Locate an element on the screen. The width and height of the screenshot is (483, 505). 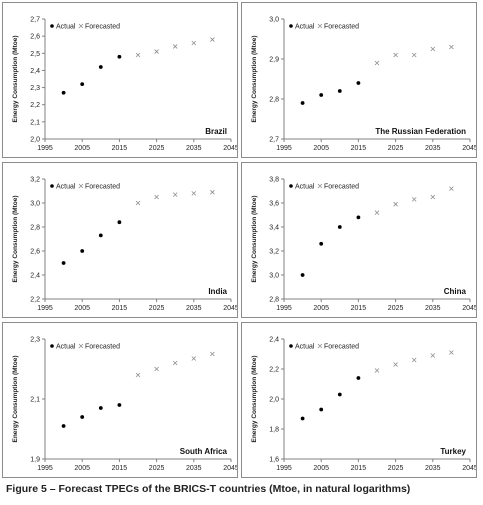
y-tick-label: 2,5 is located at coordinates (35, 54).